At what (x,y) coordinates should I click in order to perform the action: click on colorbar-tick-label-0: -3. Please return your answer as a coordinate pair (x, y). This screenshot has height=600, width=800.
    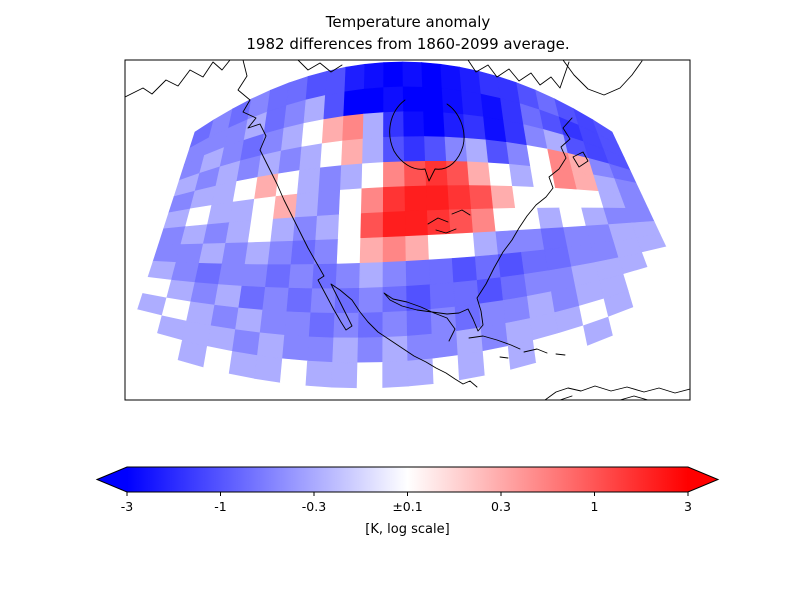
    Looking at the image, I should click on (127, 506).